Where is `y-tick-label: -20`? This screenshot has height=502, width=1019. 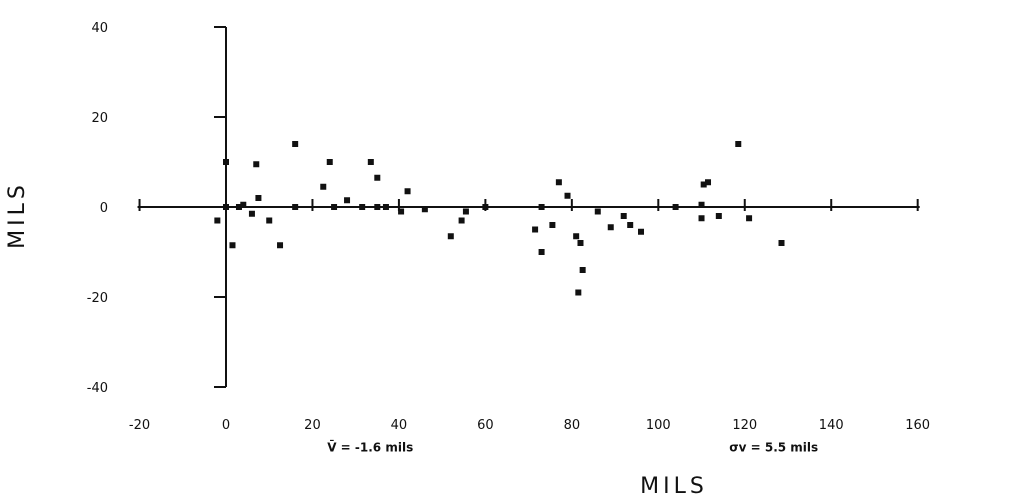
y-tick-label: -20 is located at coordinates (97, 298).